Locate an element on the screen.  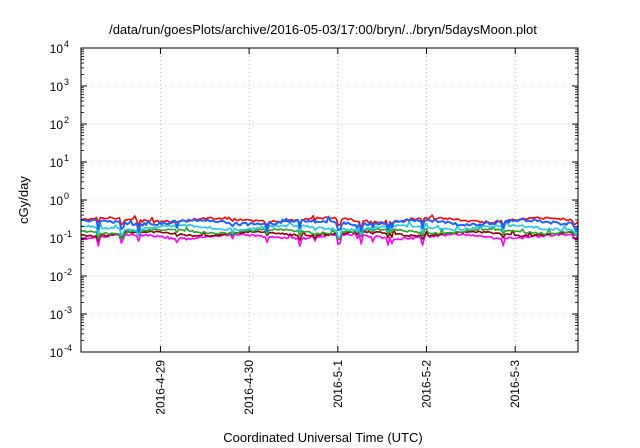
y-tick-label-exponent: -4 is located at coordinates (68, 348).